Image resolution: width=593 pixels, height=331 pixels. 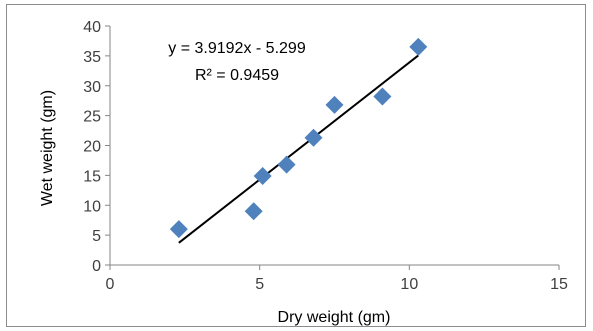 I want to click on y-tick-label: 30, so click(x=92, y=87).